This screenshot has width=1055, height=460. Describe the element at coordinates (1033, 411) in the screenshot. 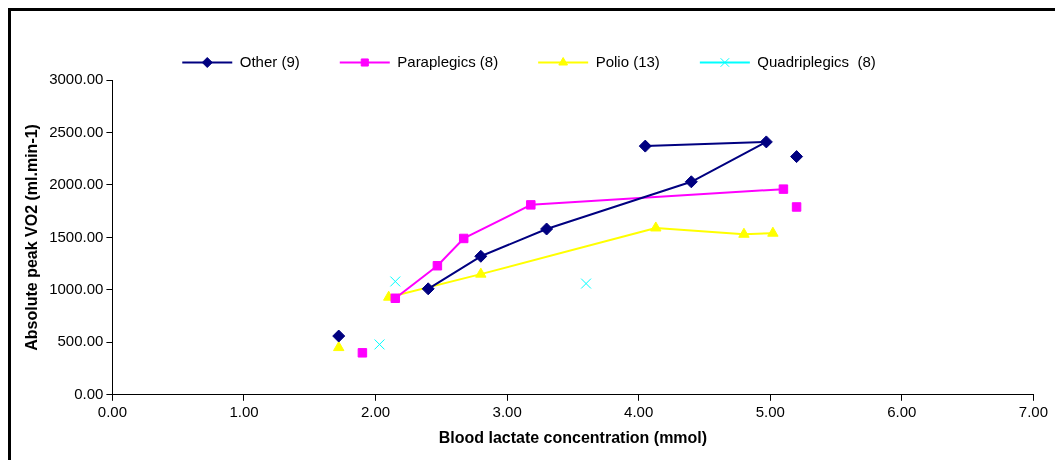

I see `x-tick-label: 7.00` at that location.